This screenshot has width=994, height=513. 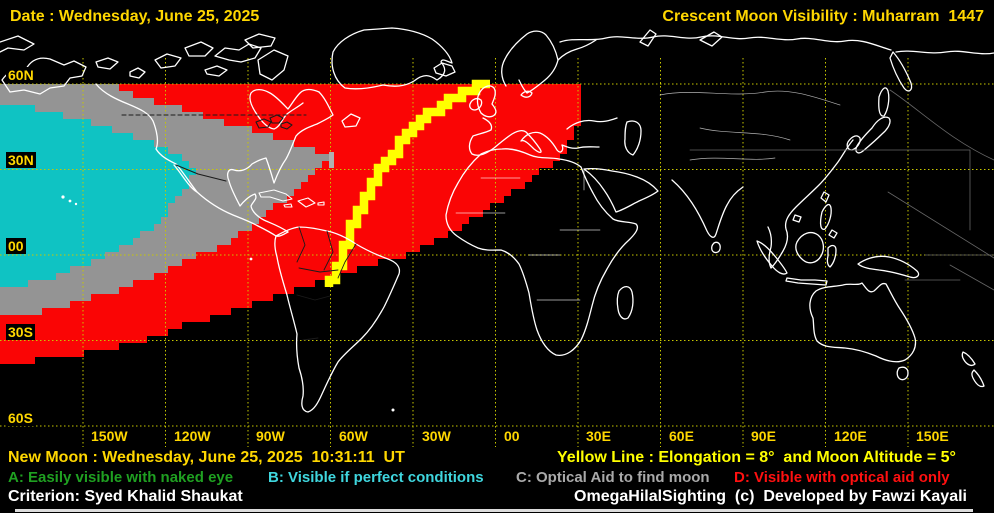 I want to click on date-label: Date : Wednesday, June 25, 2025, so click(x=135, y=16).